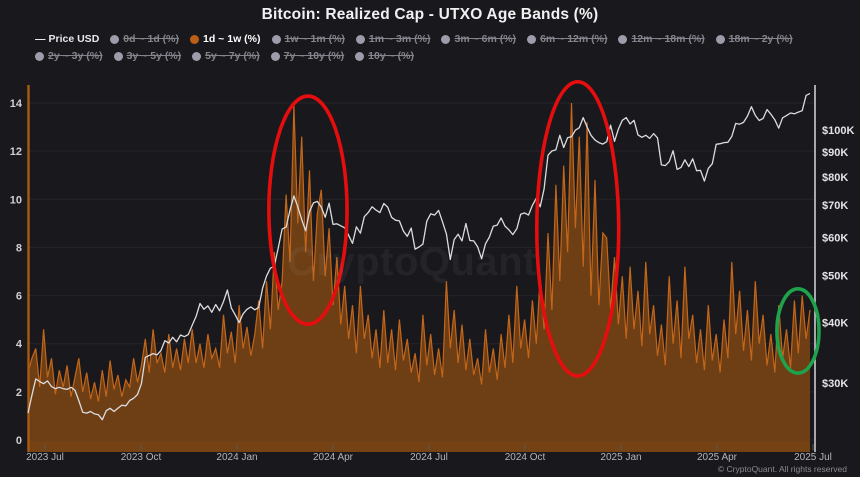 The height and width of the screenshot is (477, 860). I want to click on legend-item-3m-6m: 3m ~ 6m (%), so click(478, 39).